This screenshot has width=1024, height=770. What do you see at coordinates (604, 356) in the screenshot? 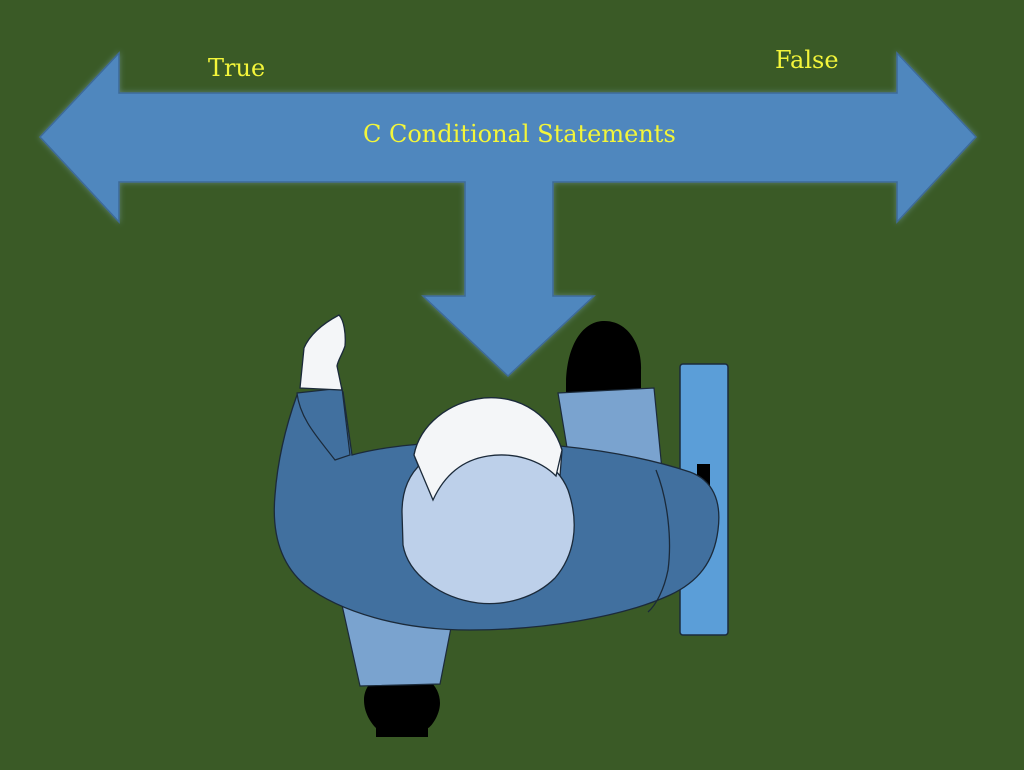
I see `top-shoe` at bounding box center [604, 356].